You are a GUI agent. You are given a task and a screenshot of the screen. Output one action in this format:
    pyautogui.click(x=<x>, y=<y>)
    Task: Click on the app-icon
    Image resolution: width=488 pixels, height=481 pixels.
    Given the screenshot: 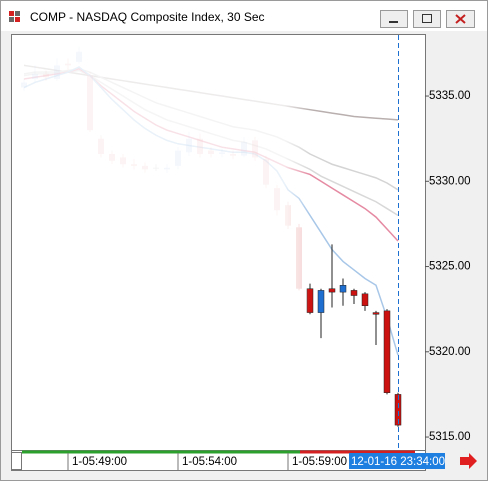 What is the action you would take?
    pyautogui.click(x=14, y=16)
    